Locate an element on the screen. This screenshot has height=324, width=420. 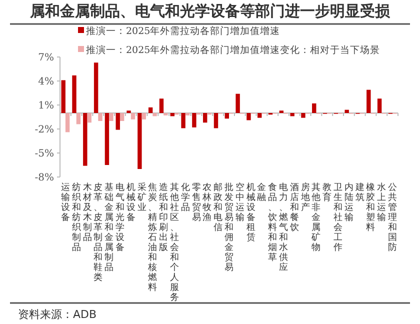
x-tick-label: 农林牧渔 is located at coordinates (207, 202).